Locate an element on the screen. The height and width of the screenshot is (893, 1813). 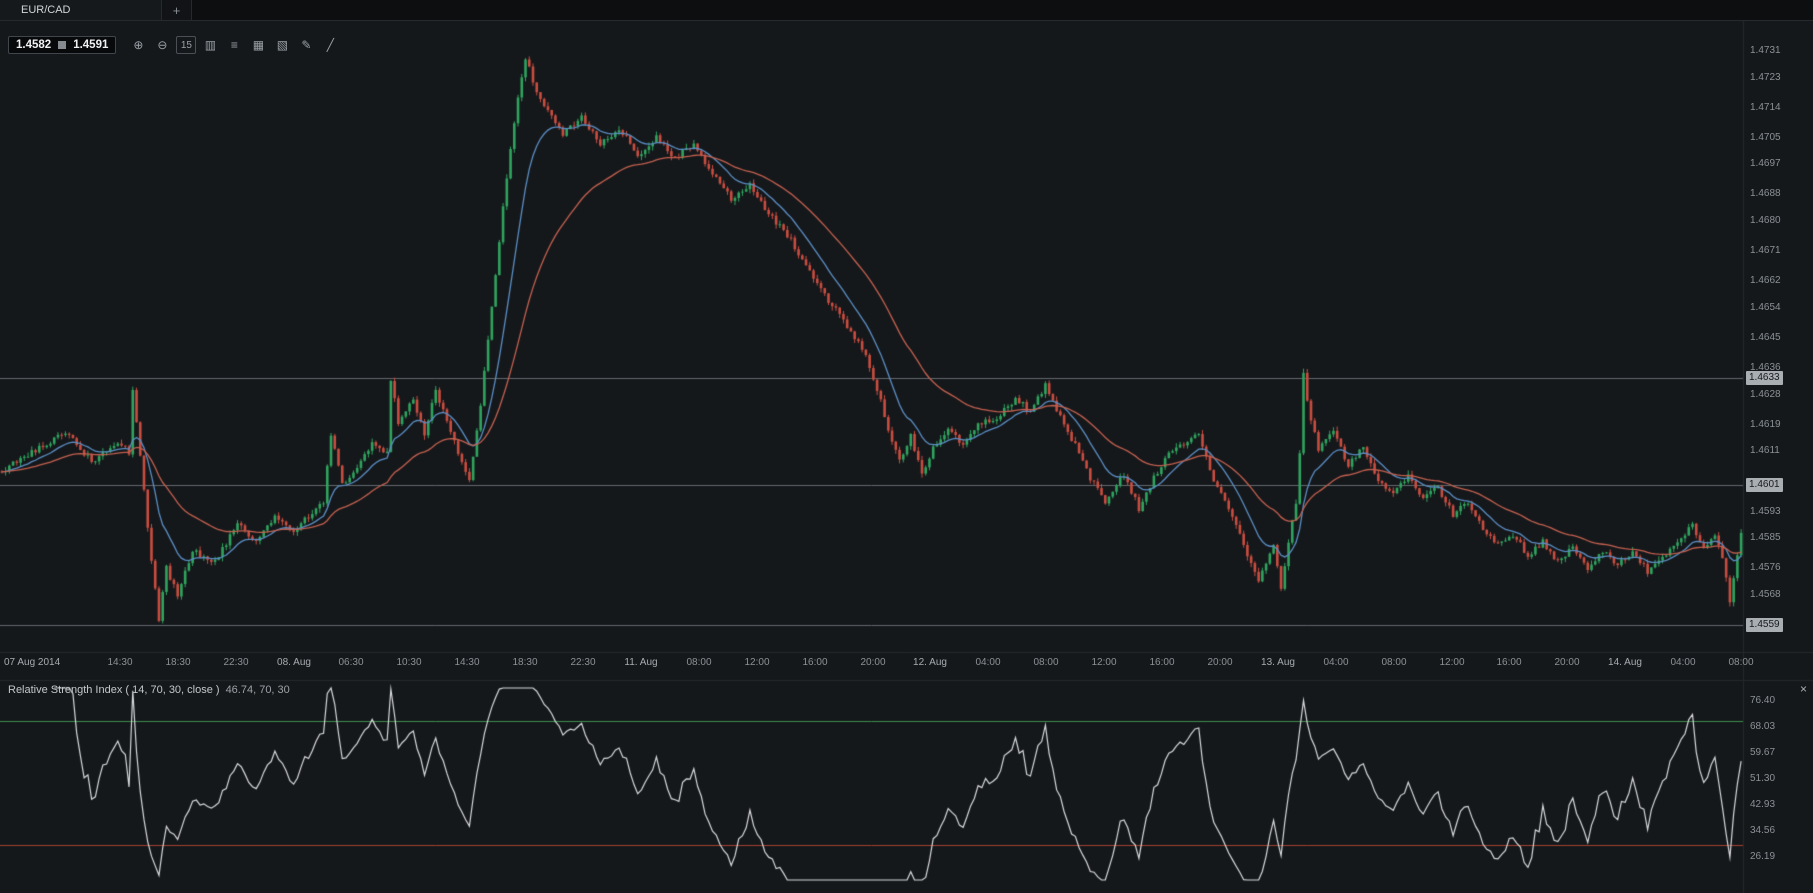
price-level-tag: 1.4601 is located at coordinates (1764, 485).